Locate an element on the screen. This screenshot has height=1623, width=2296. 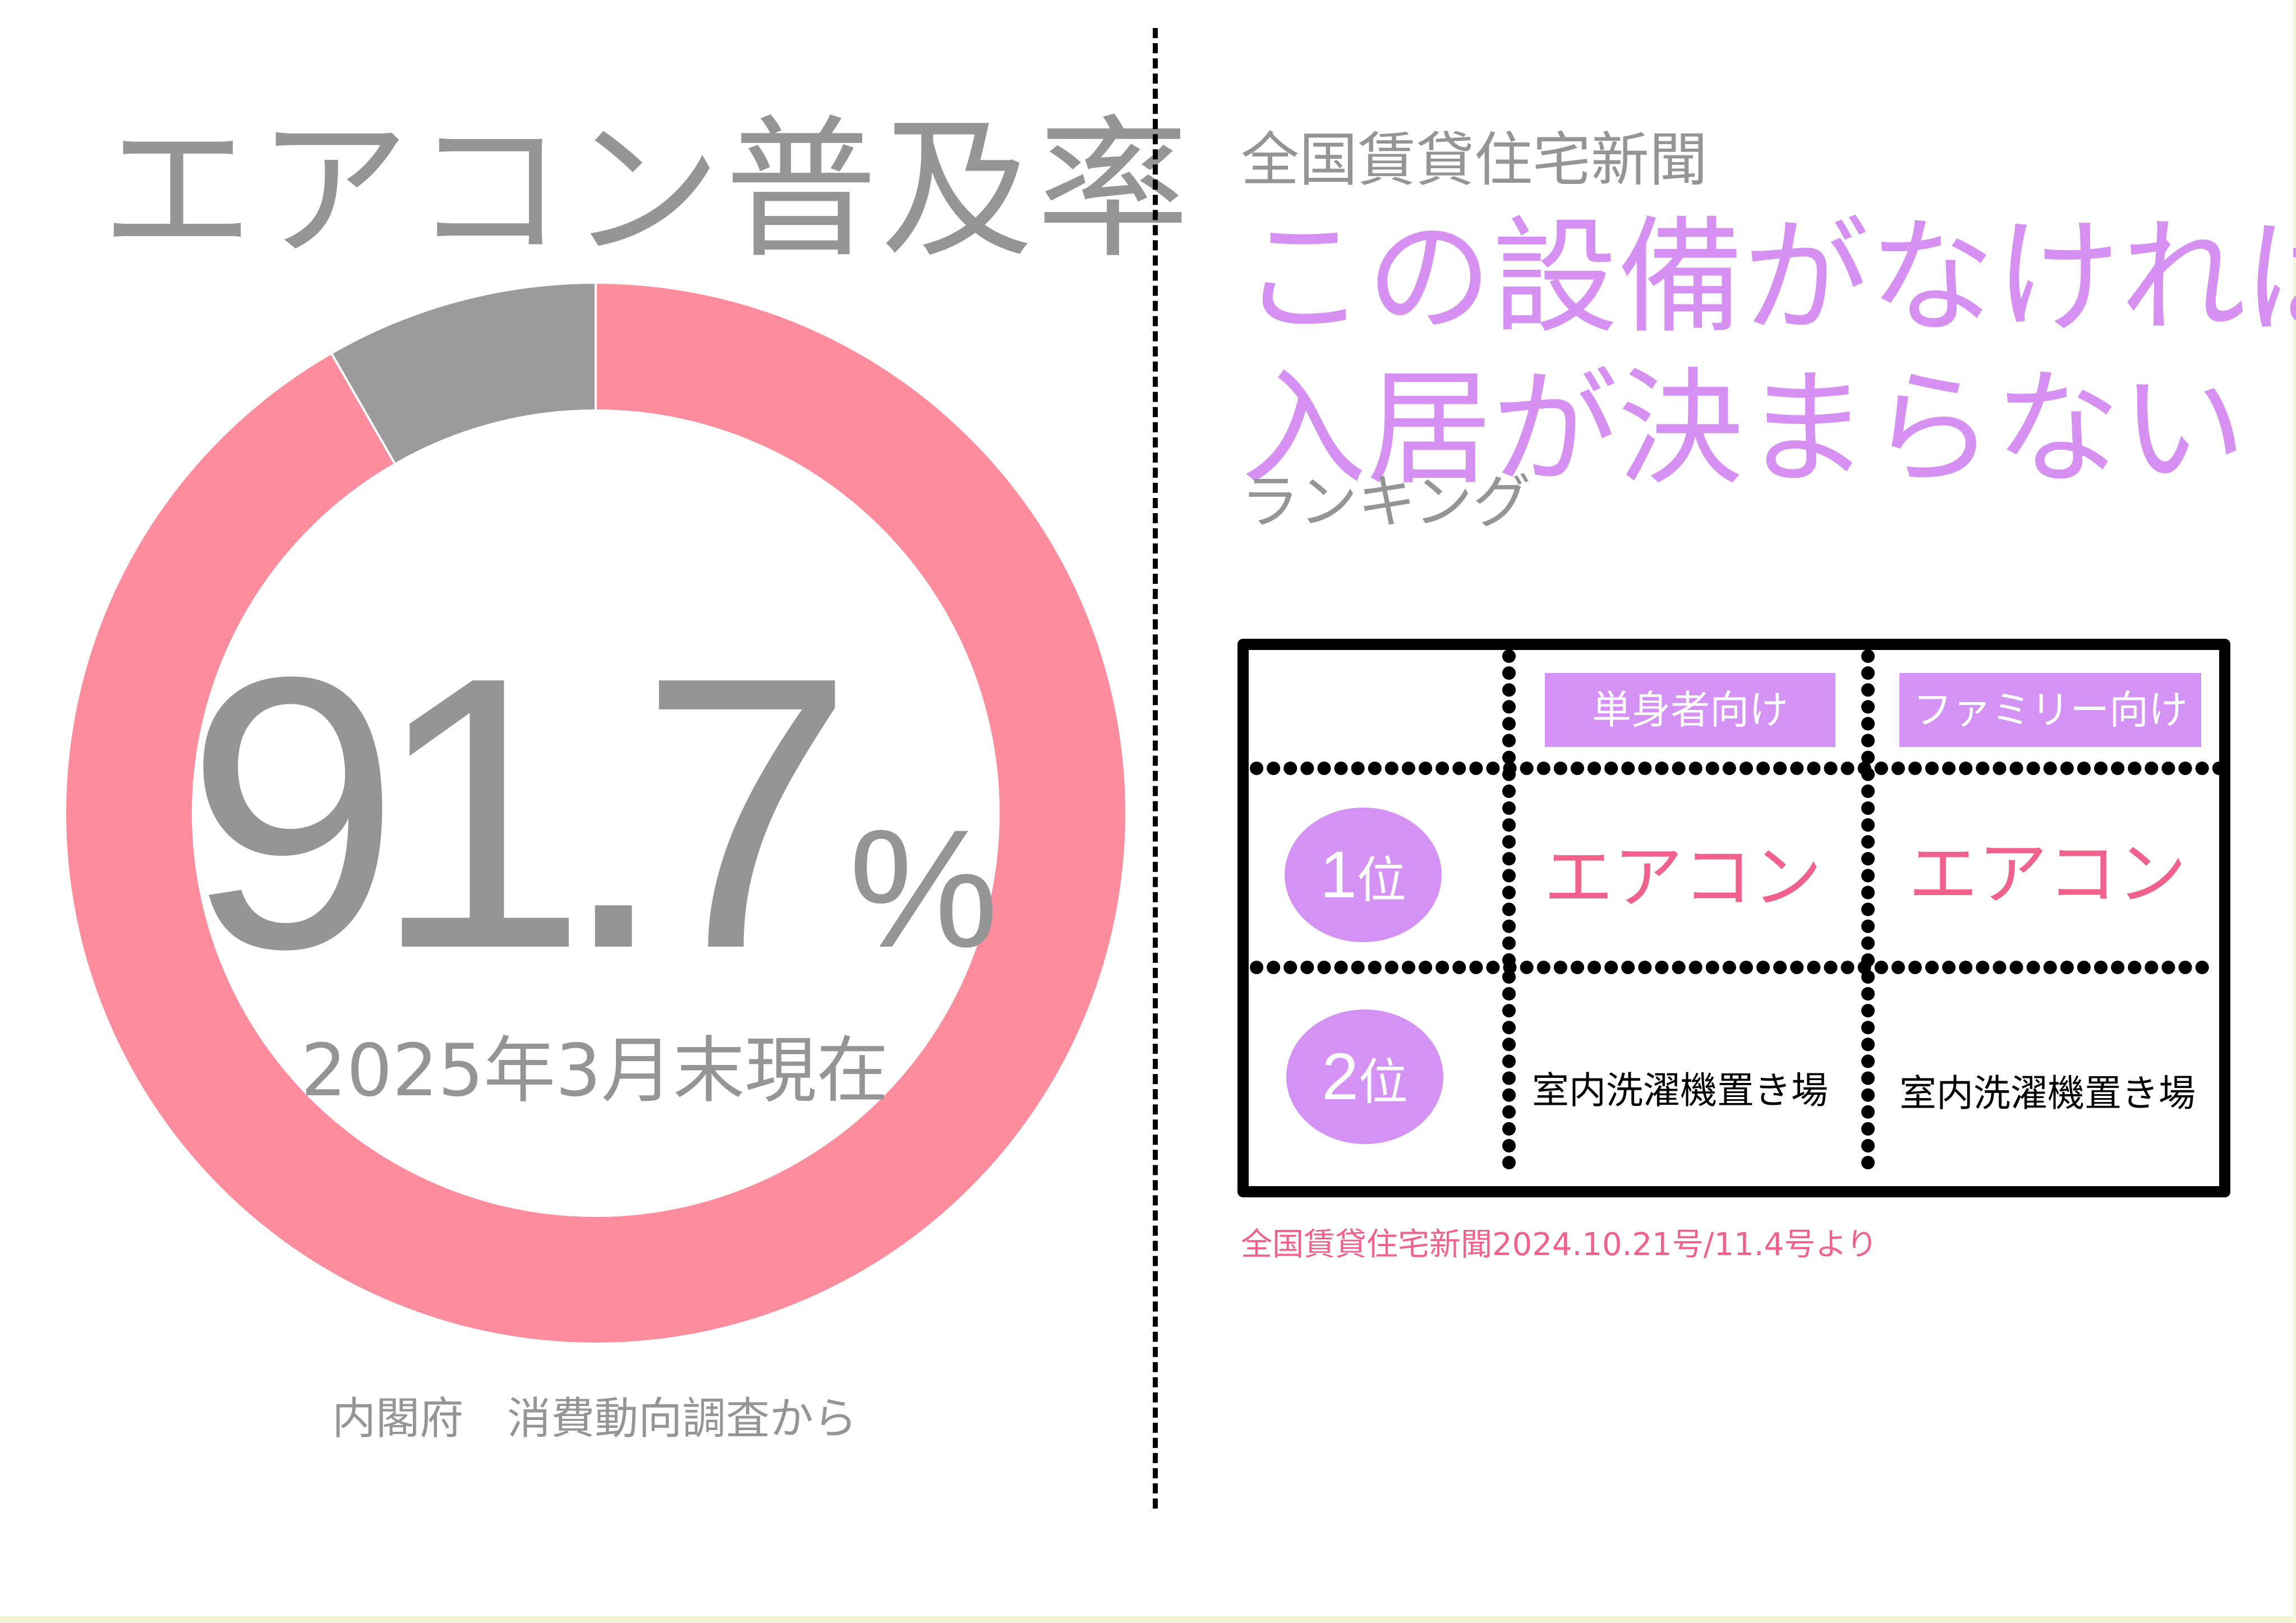
column-header-family: ファミリー向け is located at coordinates (2050, 710).